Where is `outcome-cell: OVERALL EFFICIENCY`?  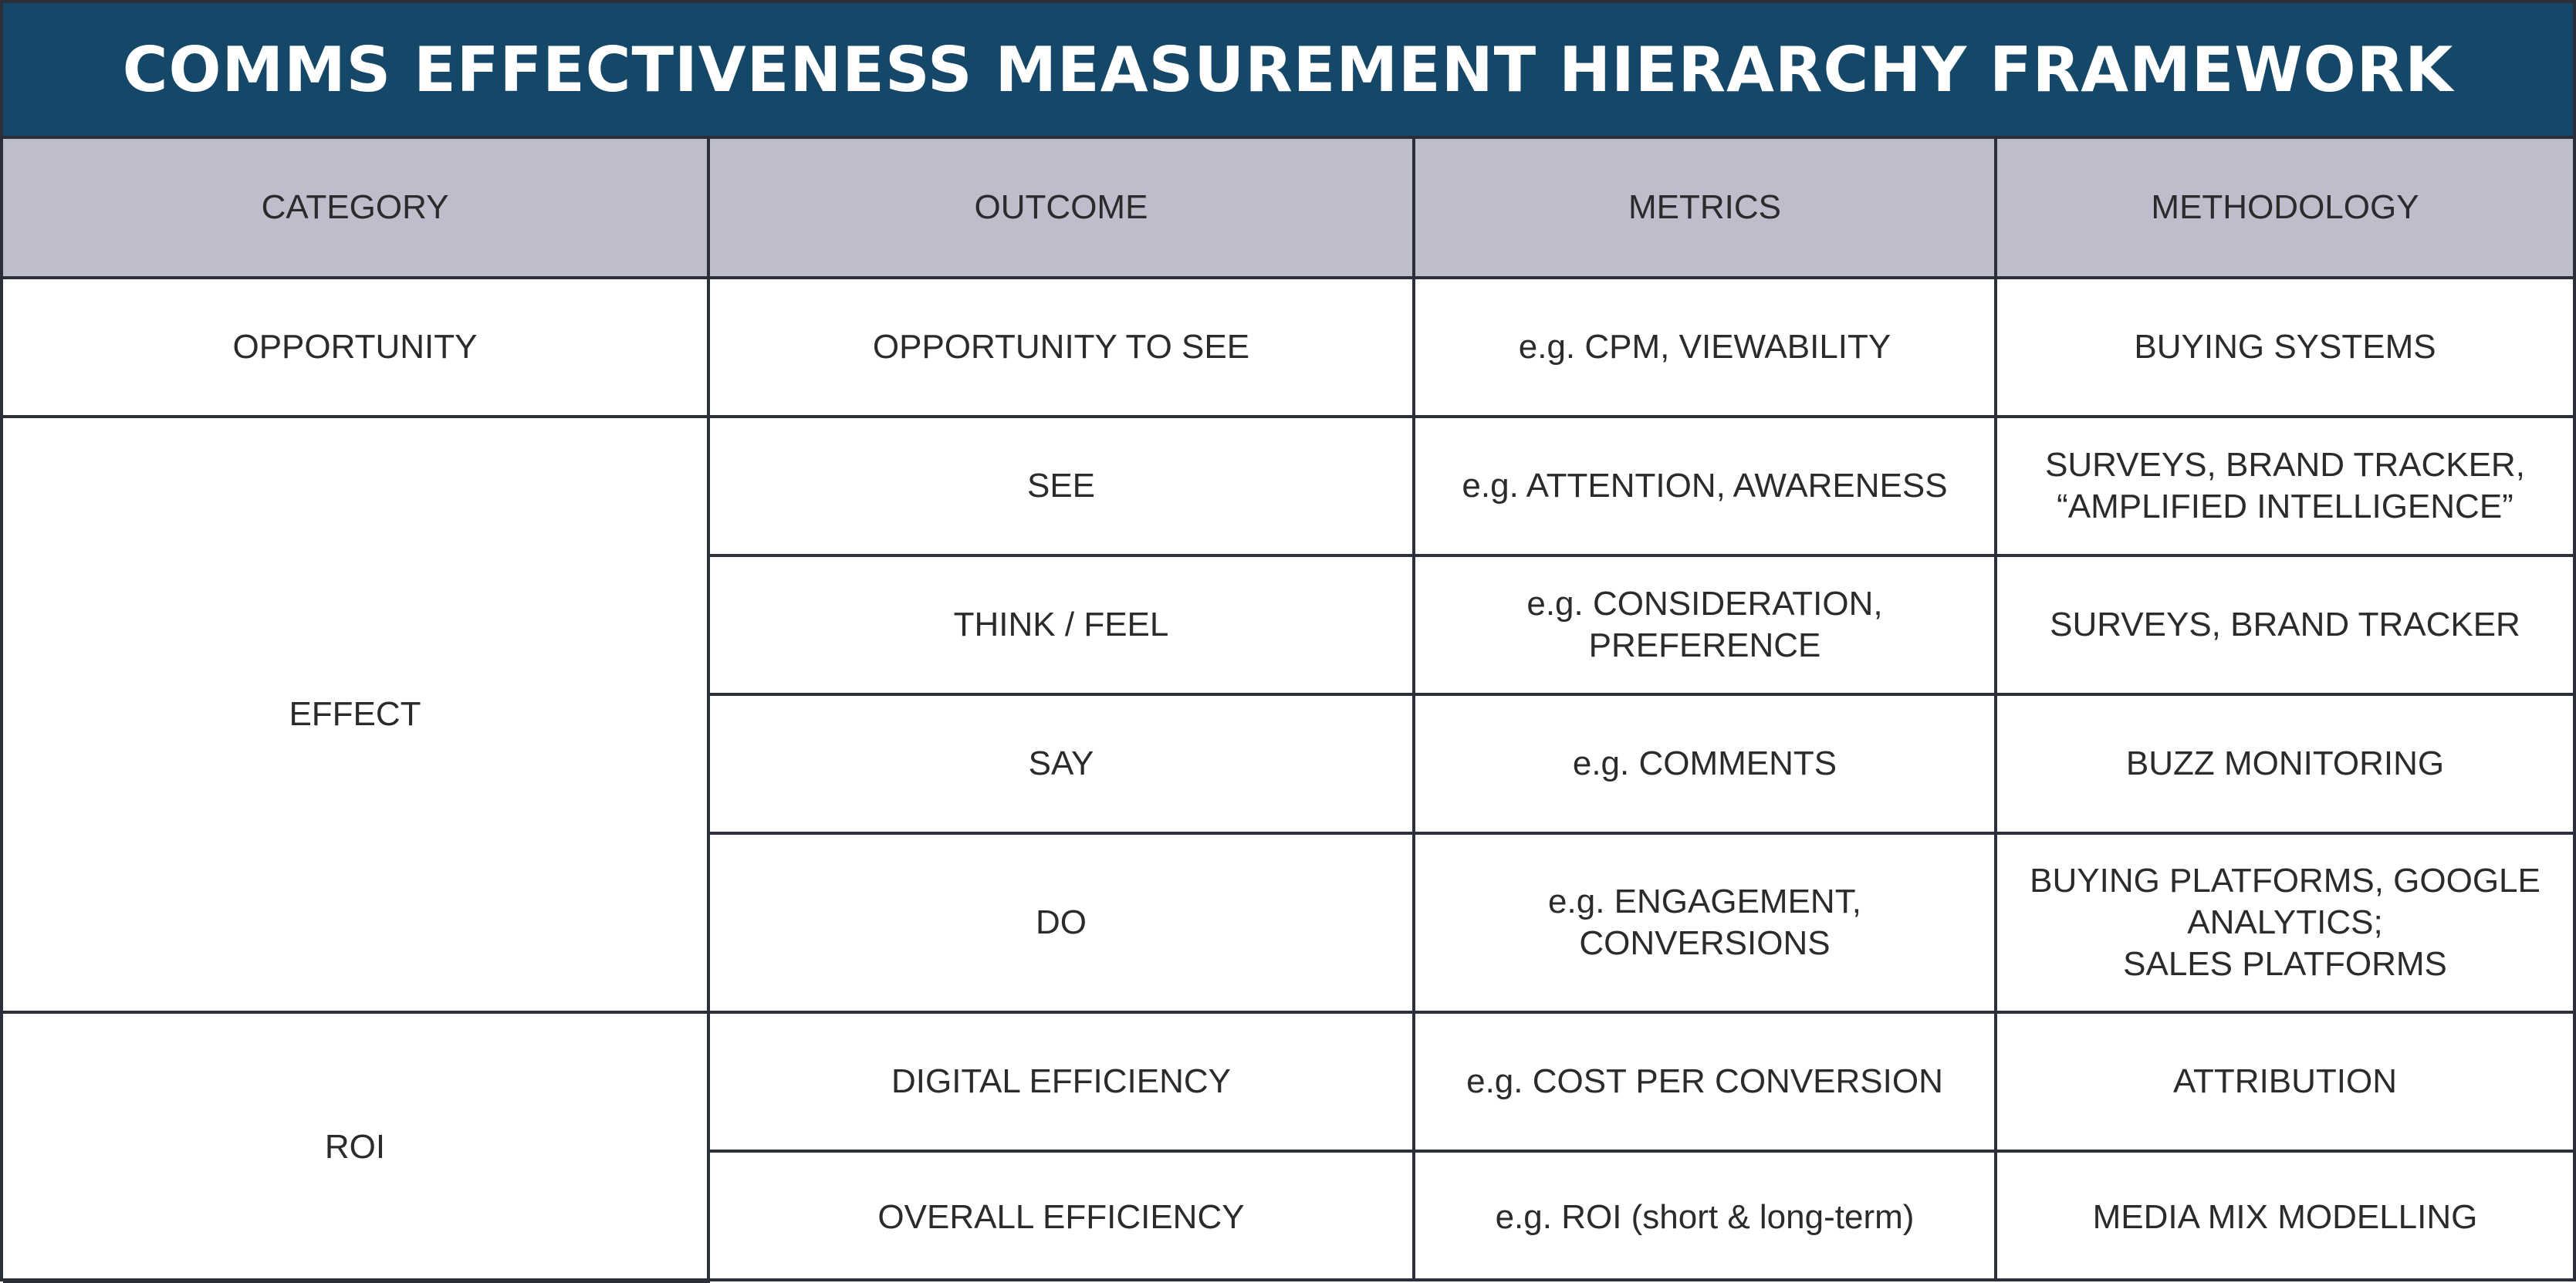
outcome-cell: OVERALL EFFICIENCY is located at coordinates (1061, 1215).